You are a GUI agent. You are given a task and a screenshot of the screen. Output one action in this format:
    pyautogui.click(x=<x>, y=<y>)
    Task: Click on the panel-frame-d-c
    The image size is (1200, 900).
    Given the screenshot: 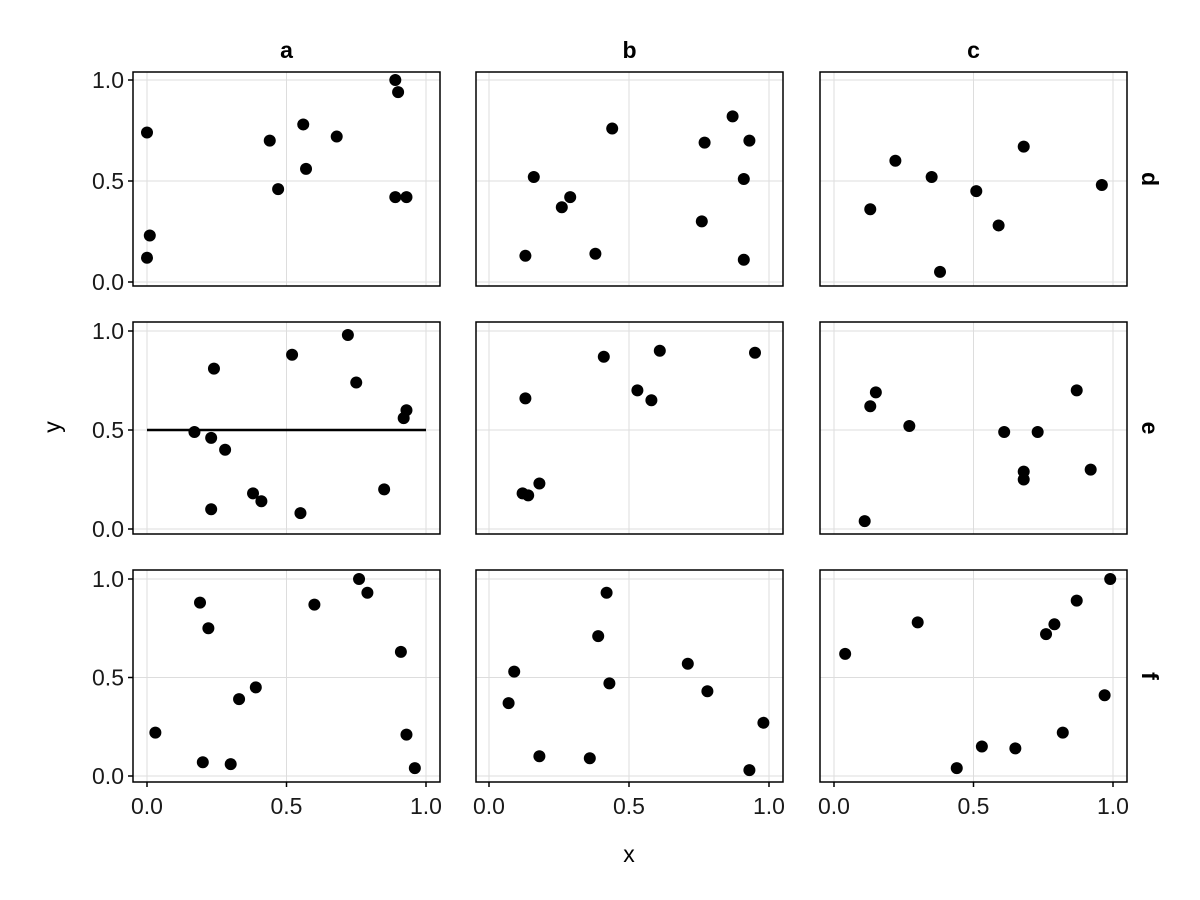 What is the action you would take?
    pyautogui.click(x=973, y=179)
    